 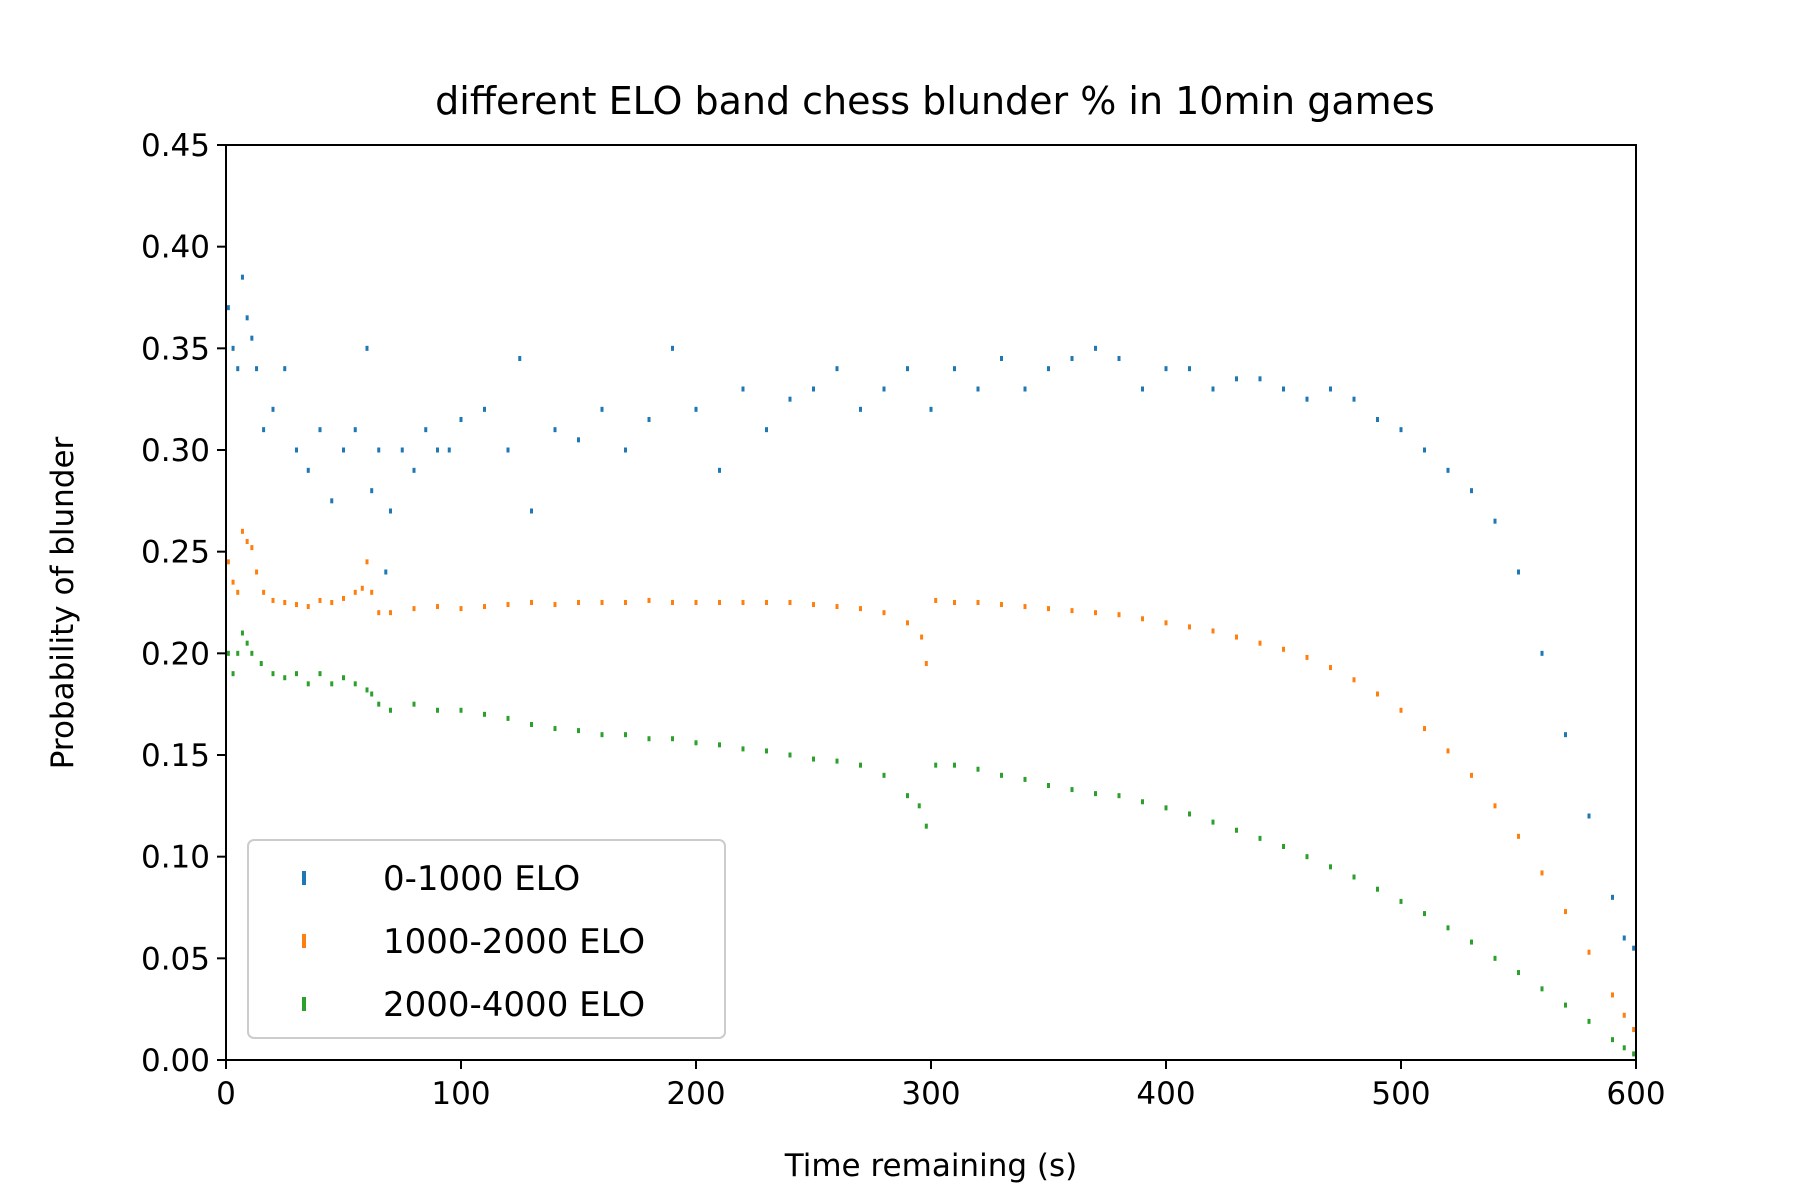 I want to click on x-tick-label: 0, so click(x=226, y=1094).